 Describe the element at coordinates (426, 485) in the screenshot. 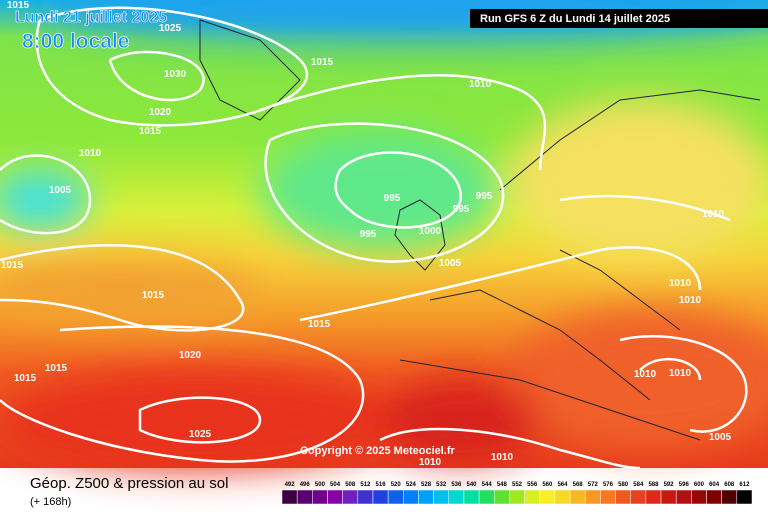

I see `scale-label: 528` at that location.